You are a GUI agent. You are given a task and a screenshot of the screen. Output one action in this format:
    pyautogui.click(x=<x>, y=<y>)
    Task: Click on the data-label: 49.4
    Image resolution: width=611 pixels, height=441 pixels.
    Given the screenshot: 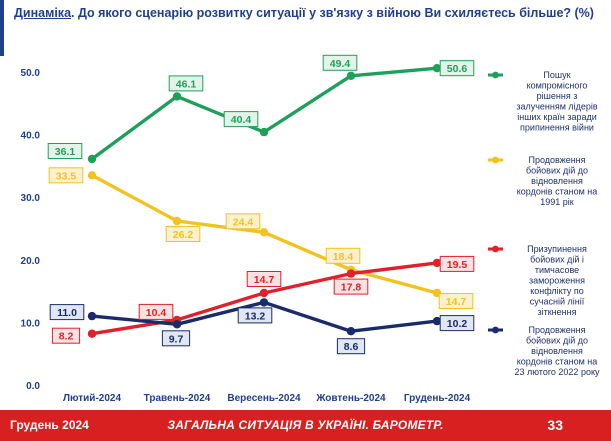 What is the action you would take?
    pyautogui.click(x=340, y=64)
    